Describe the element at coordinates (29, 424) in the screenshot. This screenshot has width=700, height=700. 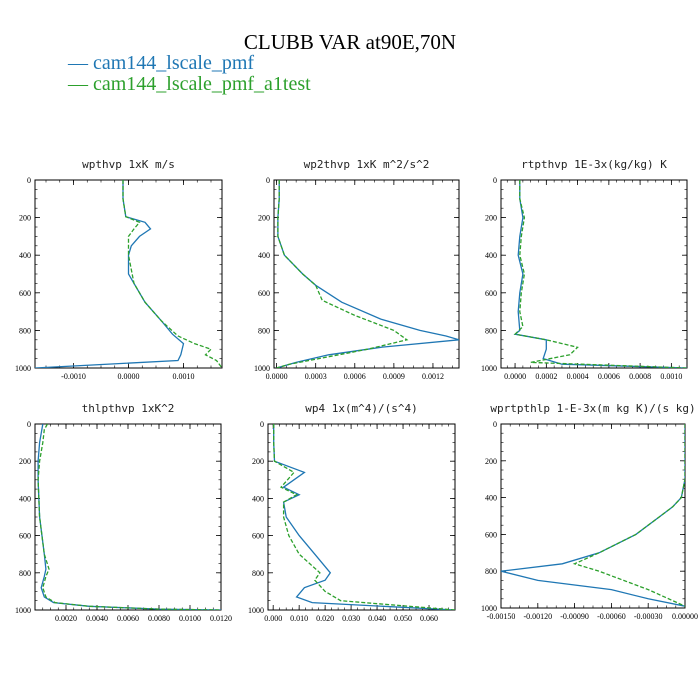
I see `ytick-label-3-0: 0` at that location.